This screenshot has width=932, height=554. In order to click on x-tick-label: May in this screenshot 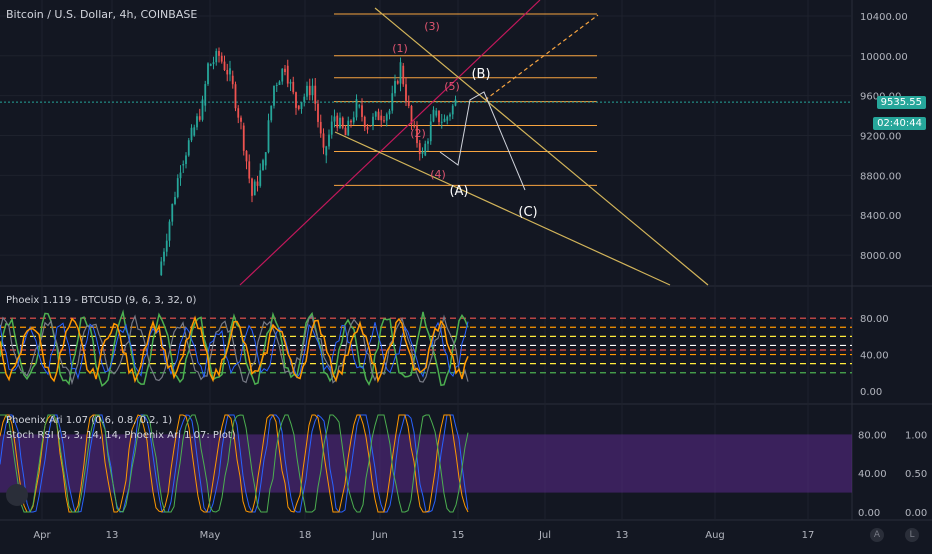, I will do `click(210, 535)`.